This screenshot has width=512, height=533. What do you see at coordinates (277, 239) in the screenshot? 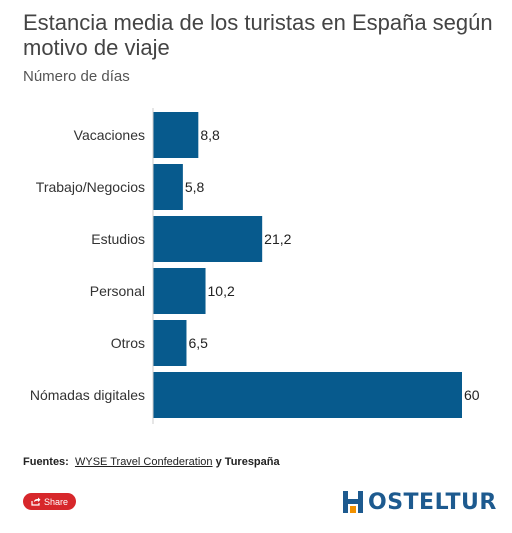
I see `value-label: 21,2` at bounding box center [277, 239].